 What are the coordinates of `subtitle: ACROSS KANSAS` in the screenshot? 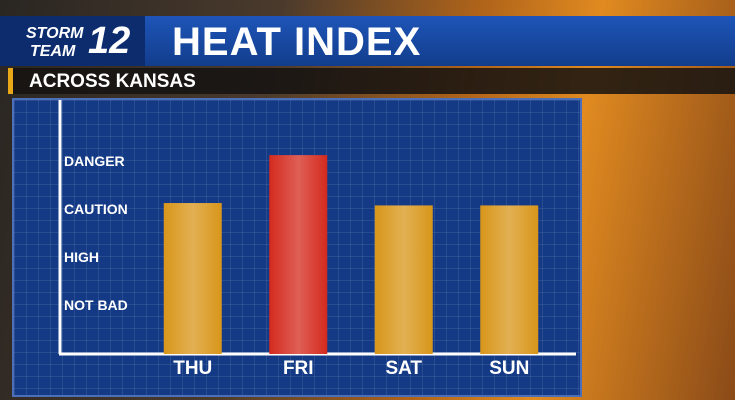 It's located at (112, 81).